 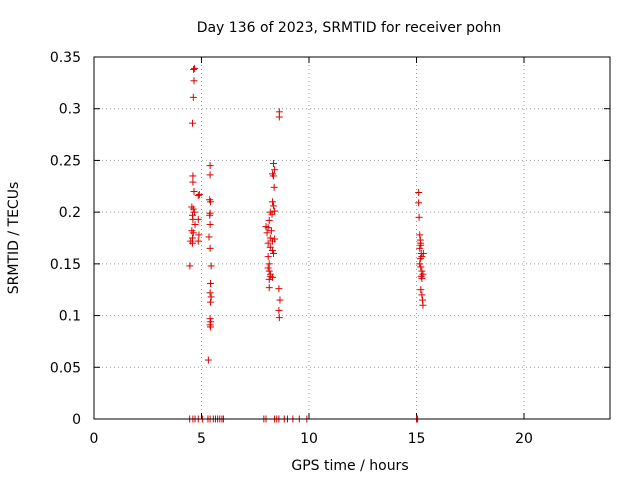 I want to click on y-axis-label: SRMTID / TECUs, so click(x=14, y=238).